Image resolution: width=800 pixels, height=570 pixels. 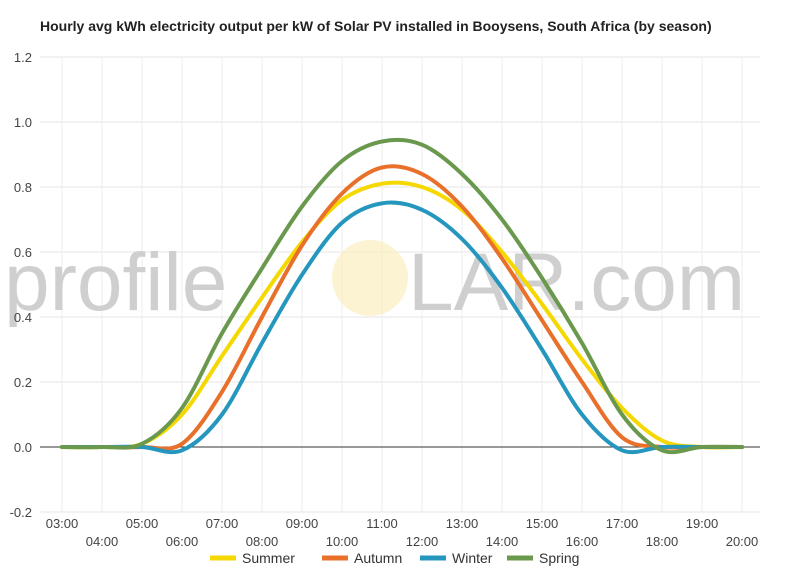 What do you see at coordinates (702, 523) in the screenshot?
I see `x-tick-label: 19:00` at bounding box center [702, 523].